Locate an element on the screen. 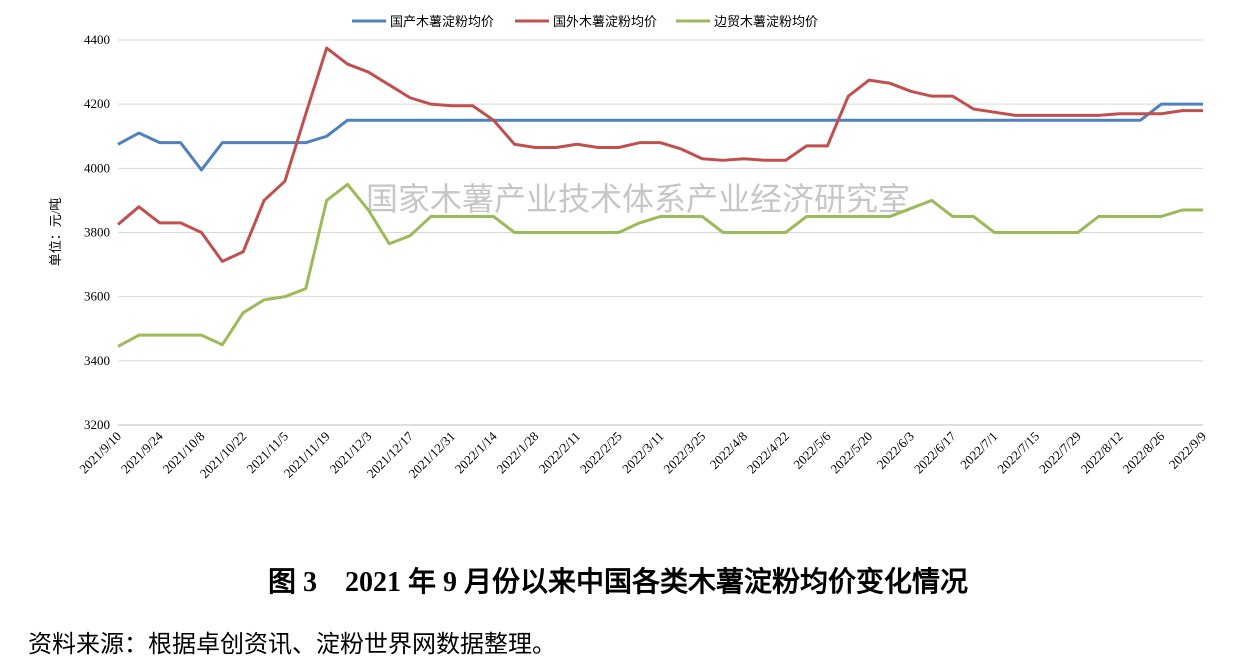 This screenshot has width=1236, height=672. figure-caption: 图 3 2021 年 9 月份以来中国各类木薯淀粉均价变化情况 is located at coordinates (617, 582).